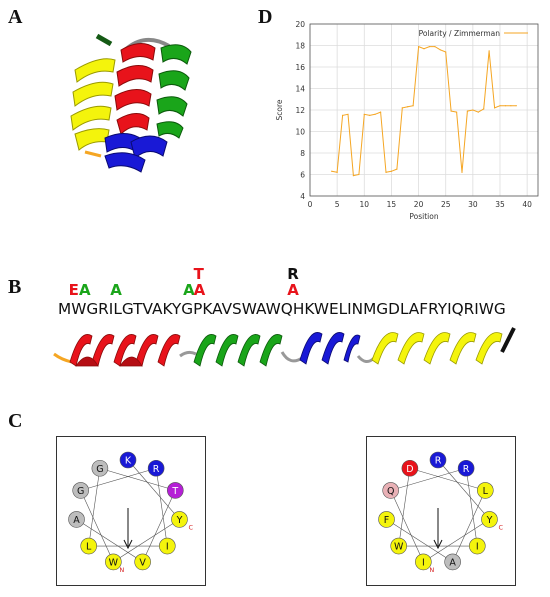 Image resolution: width=550 pixels, height=597 pixels. What do you see at coordinates (337, 204) in the screenshot?
I see `x-tick-label: 5` at bounding box center [337, 204].